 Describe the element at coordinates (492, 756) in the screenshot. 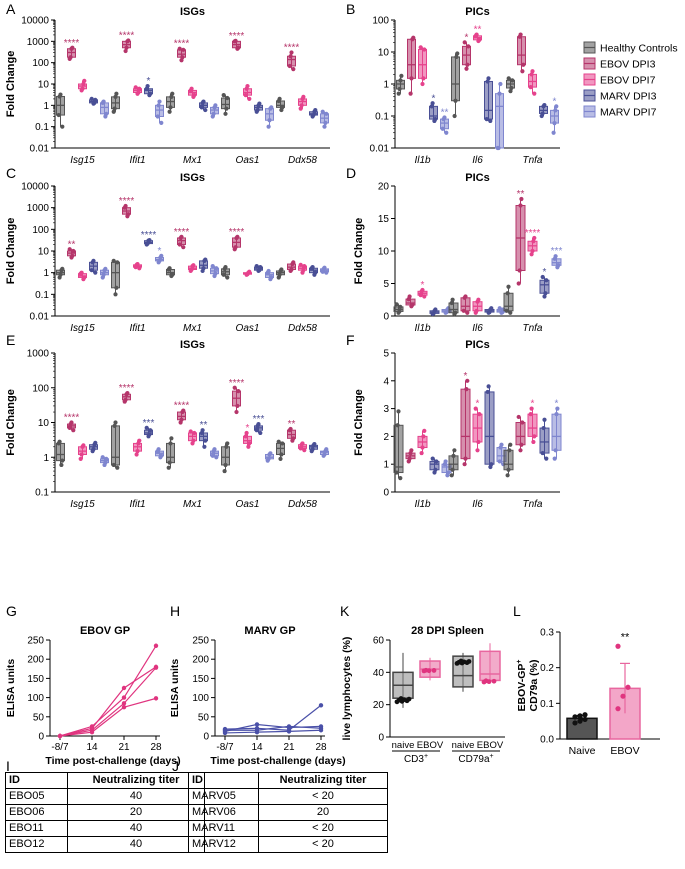

I see `group-label-superscript: +` at that location.